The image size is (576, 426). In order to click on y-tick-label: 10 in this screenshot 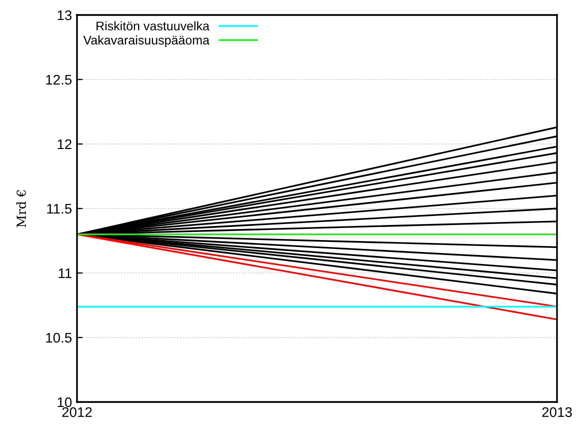, I will do `click(65, 402)`.